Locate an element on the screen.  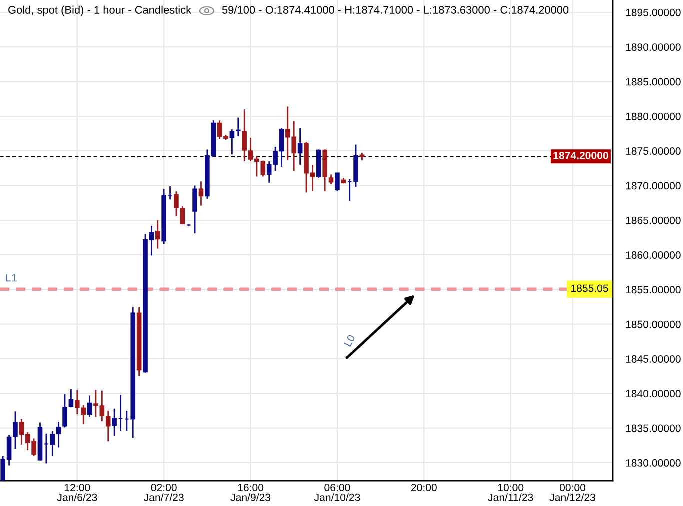
annotation: L1 is located at coordinates (11, 278).